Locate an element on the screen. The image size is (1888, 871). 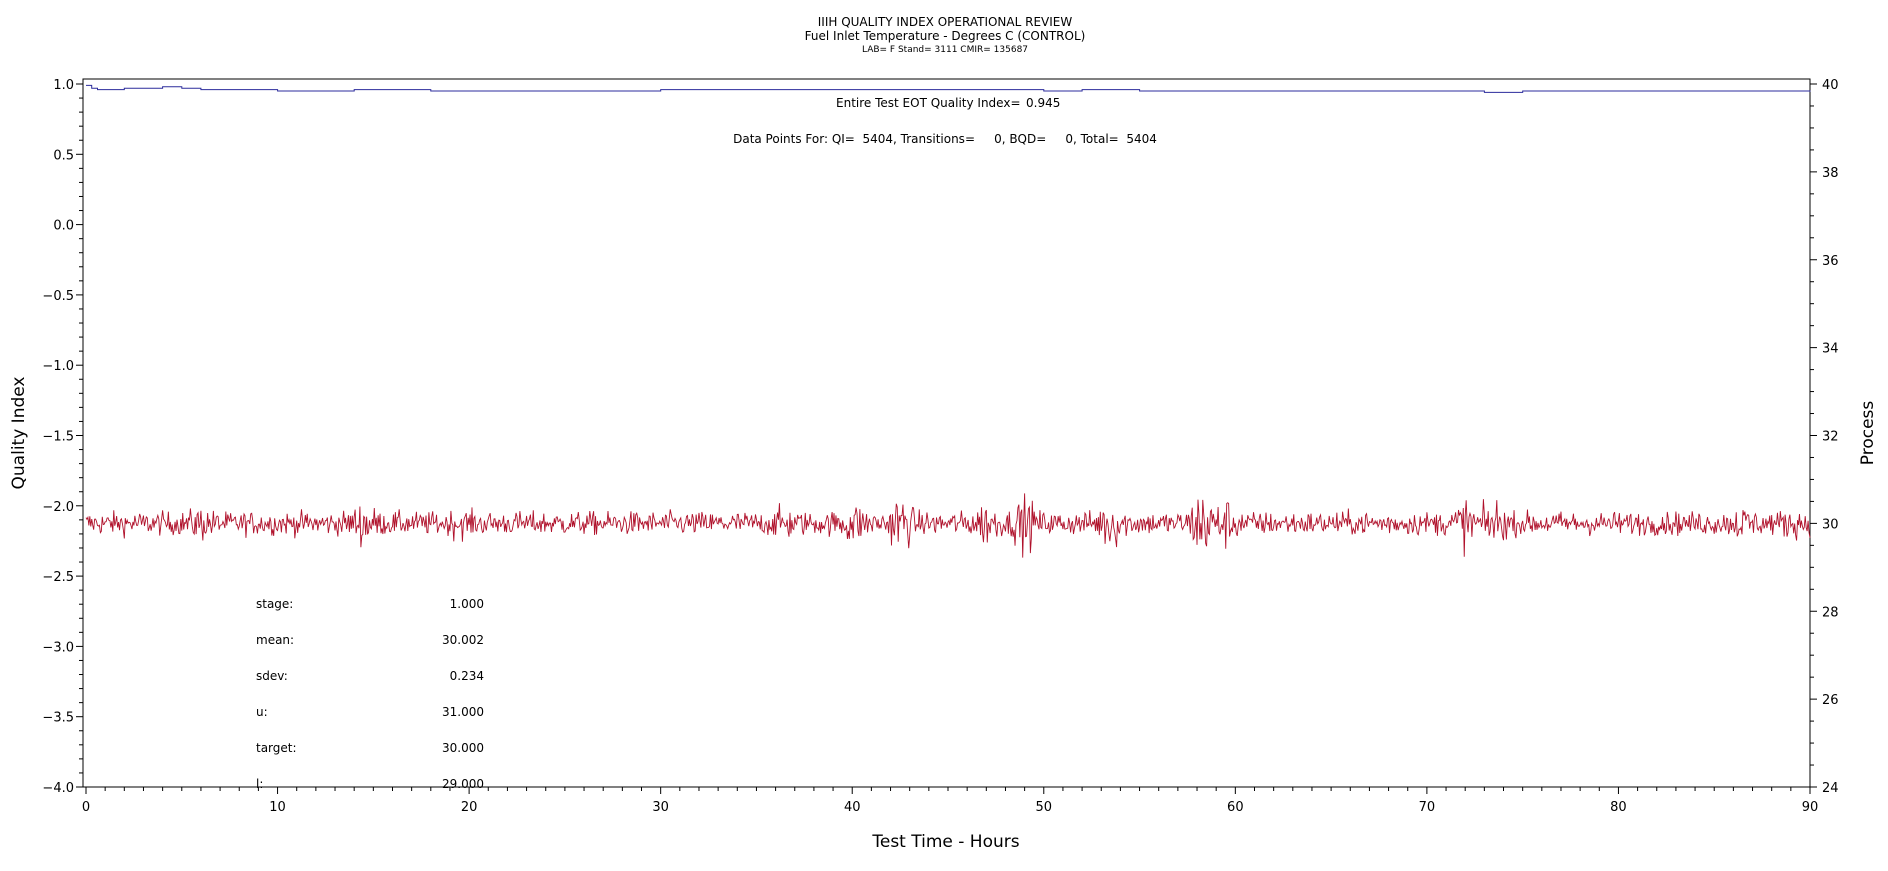
y-right-tick-label: 32 is located at coordinates (1830, 437).